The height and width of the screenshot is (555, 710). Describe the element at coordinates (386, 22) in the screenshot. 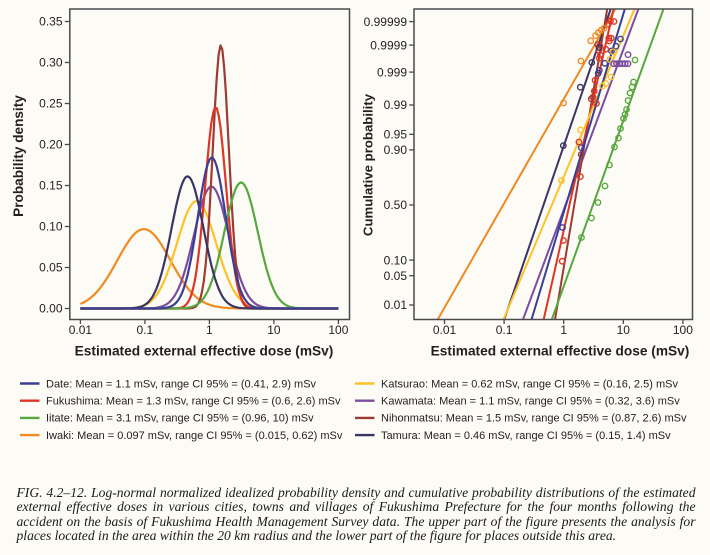

I see `svg-text: 0.99999` at that location.